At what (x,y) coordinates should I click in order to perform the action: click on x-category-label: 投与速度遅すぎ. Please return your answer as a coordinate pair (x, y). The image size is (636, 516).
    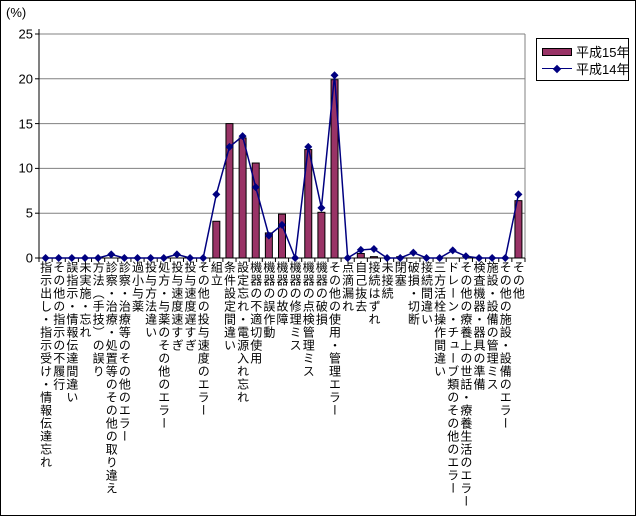
    Looking at the image, I should click on (190, 306).